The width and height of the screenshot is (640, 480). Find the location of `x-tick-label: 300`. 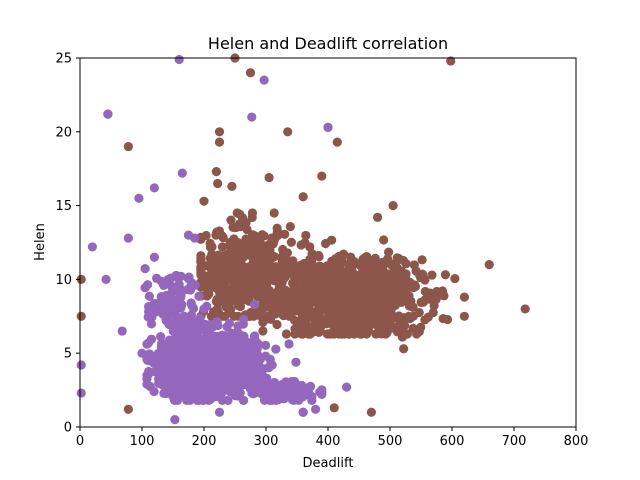

x-tick-label: 300 is located at coordinates (266, 441).